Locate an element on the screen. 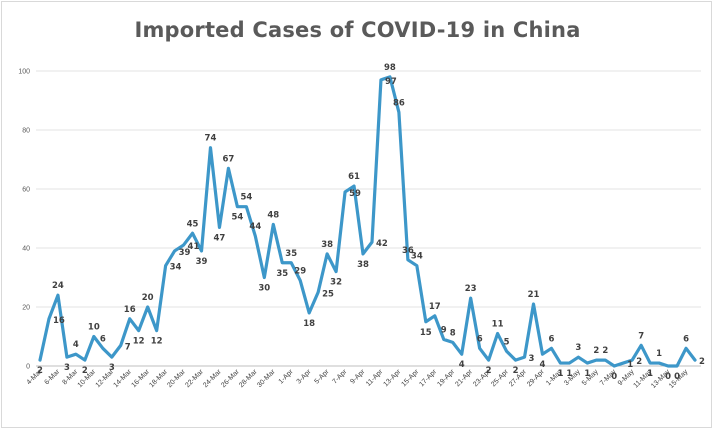  y-axis-ticks: 0 20 40 60 80 100 is located at coordinates (24, 220).